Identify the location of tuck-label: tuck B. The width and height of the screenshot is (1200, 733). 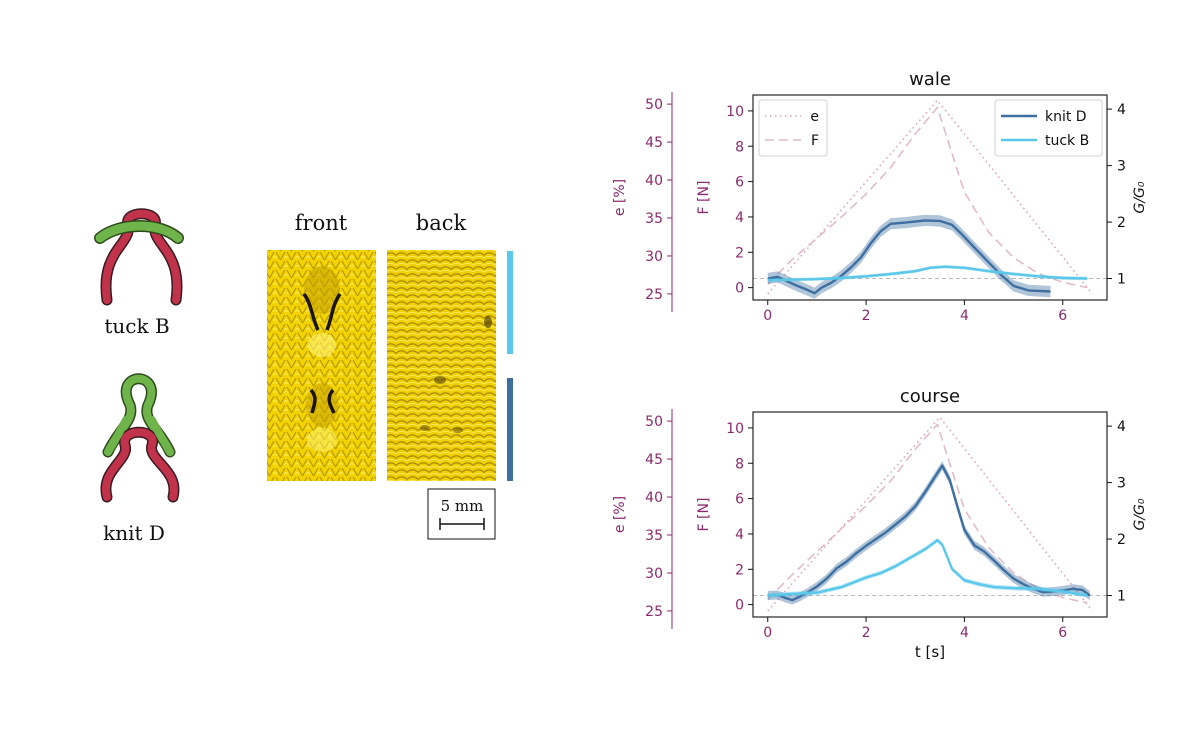
(136, 326).